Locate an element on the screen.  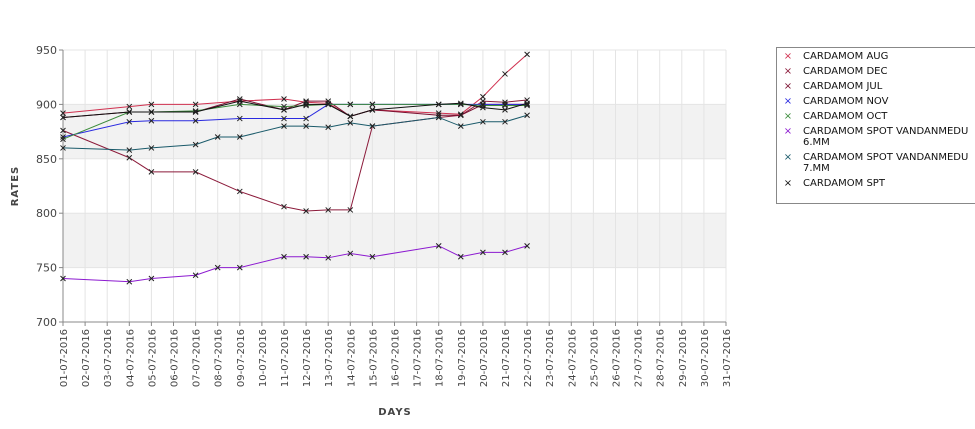
x-tick-label: 18-07-2016 is located at coordinates (440, 358).